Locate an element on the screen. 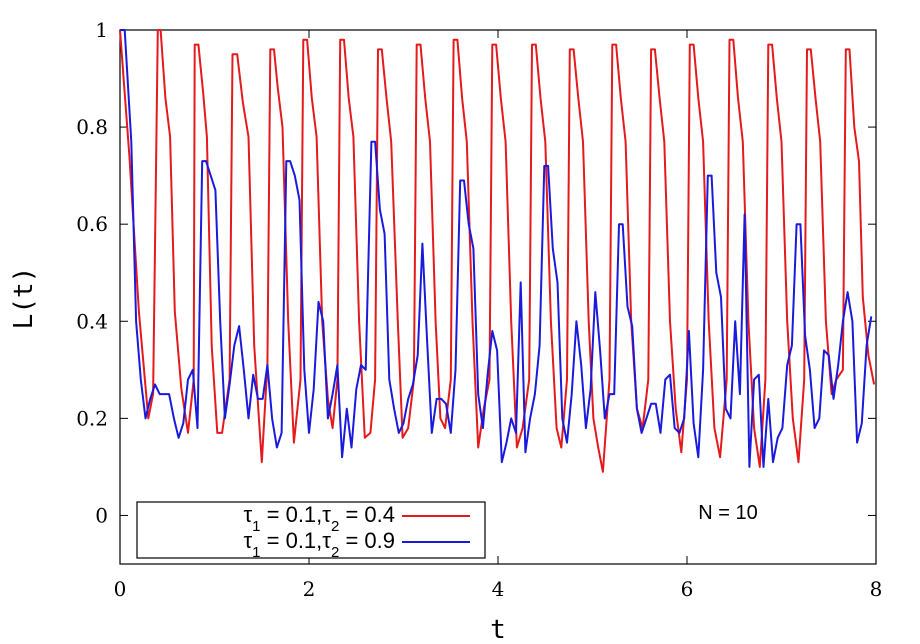  y-tick-label: 0.2 is located at coordinates (92, 418).